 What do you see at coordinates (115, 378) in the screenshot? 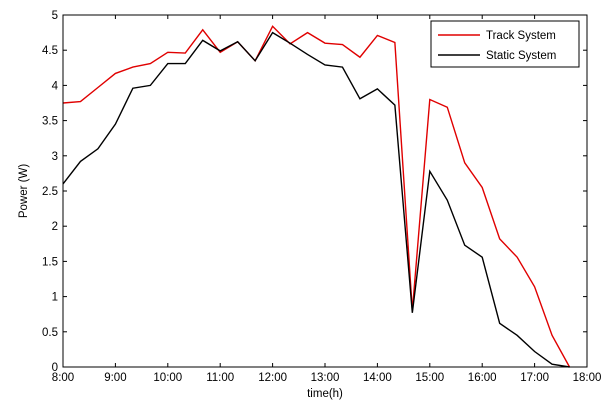
I see `x-tick-label: 9:00` at bounding box center [115, 378].